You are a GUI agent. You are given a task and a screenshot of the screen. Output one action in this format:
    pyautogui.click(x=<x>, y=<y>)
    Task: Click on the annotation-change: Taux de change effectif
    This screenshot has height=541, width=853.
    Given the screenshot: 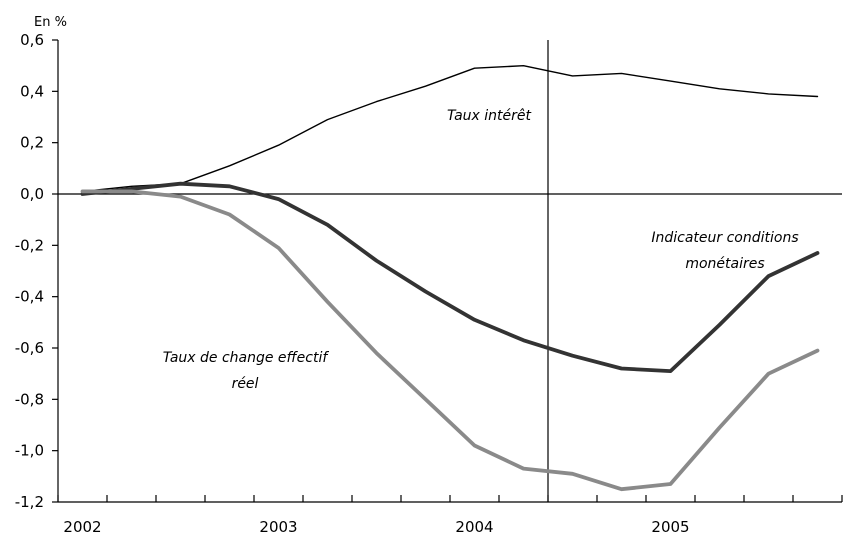 What is the action you would take?
    pyautogui.click(x=246, y=358)
    